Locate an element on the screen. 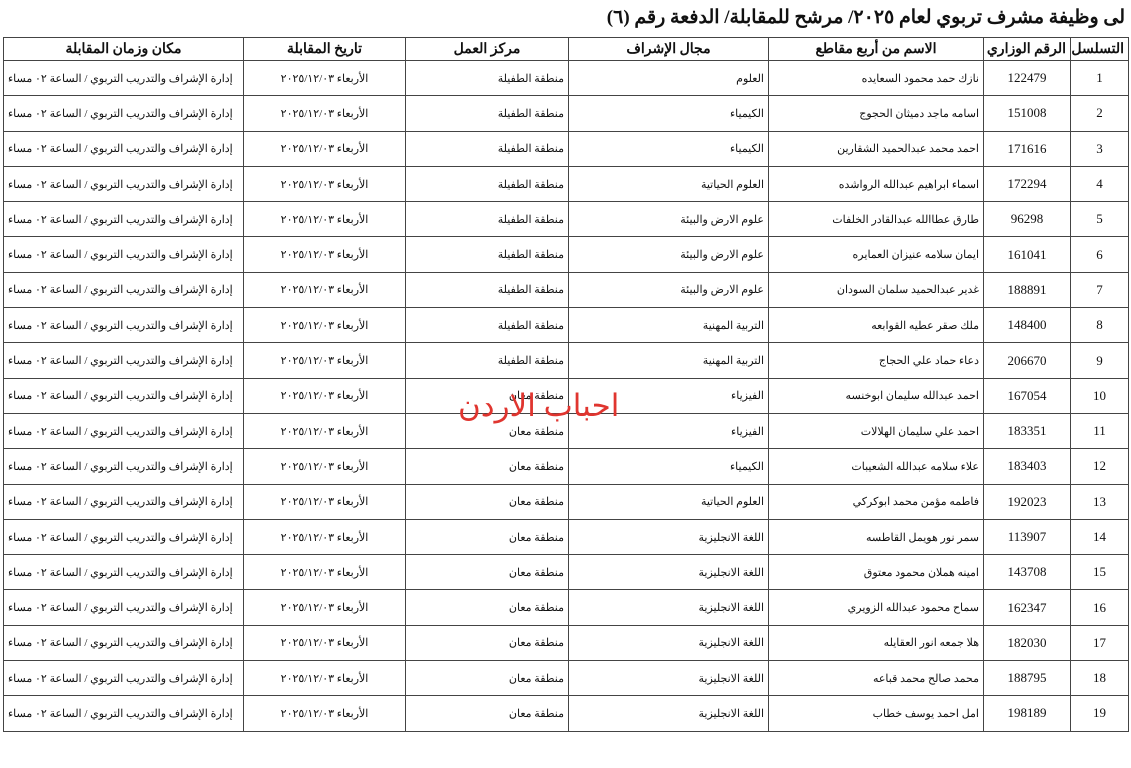 This screenshot has height=768, width=1131. table-cell: 183403 is located at coordinates (1027, 466).